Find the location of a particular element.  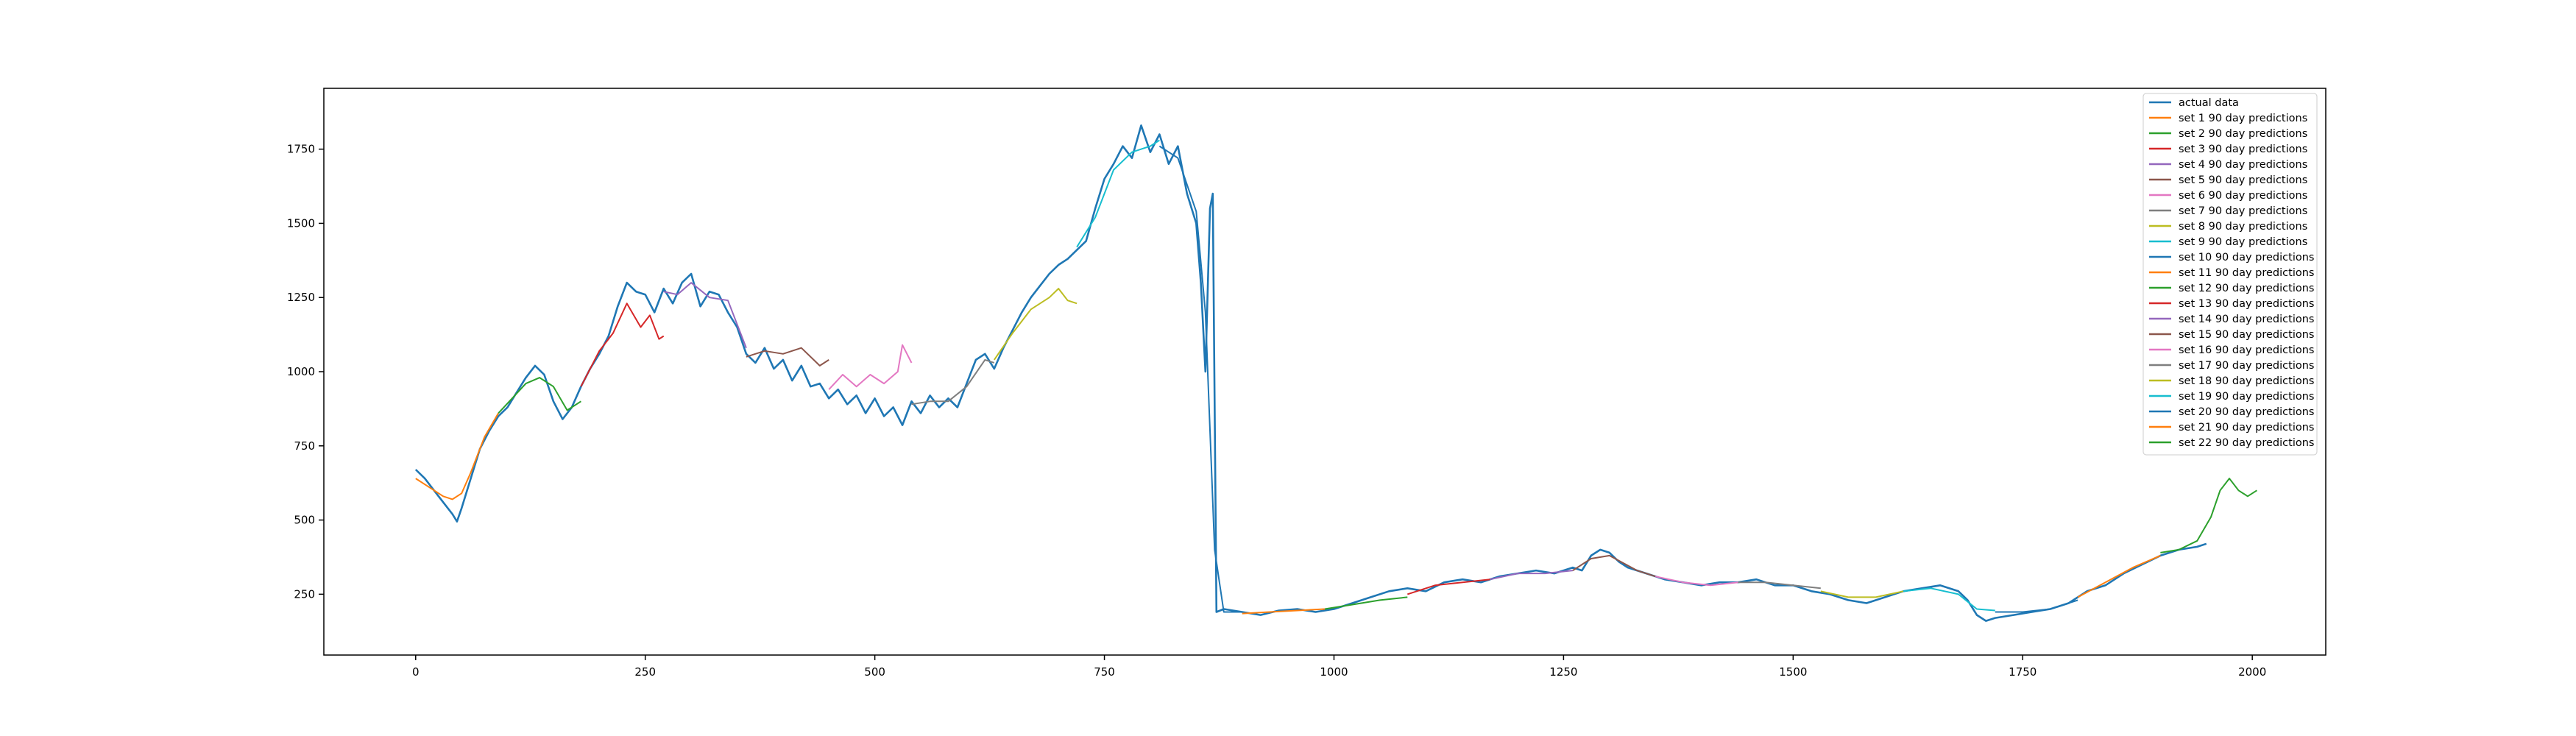

series-set-4-predictions is located at coordinates (705, 315).